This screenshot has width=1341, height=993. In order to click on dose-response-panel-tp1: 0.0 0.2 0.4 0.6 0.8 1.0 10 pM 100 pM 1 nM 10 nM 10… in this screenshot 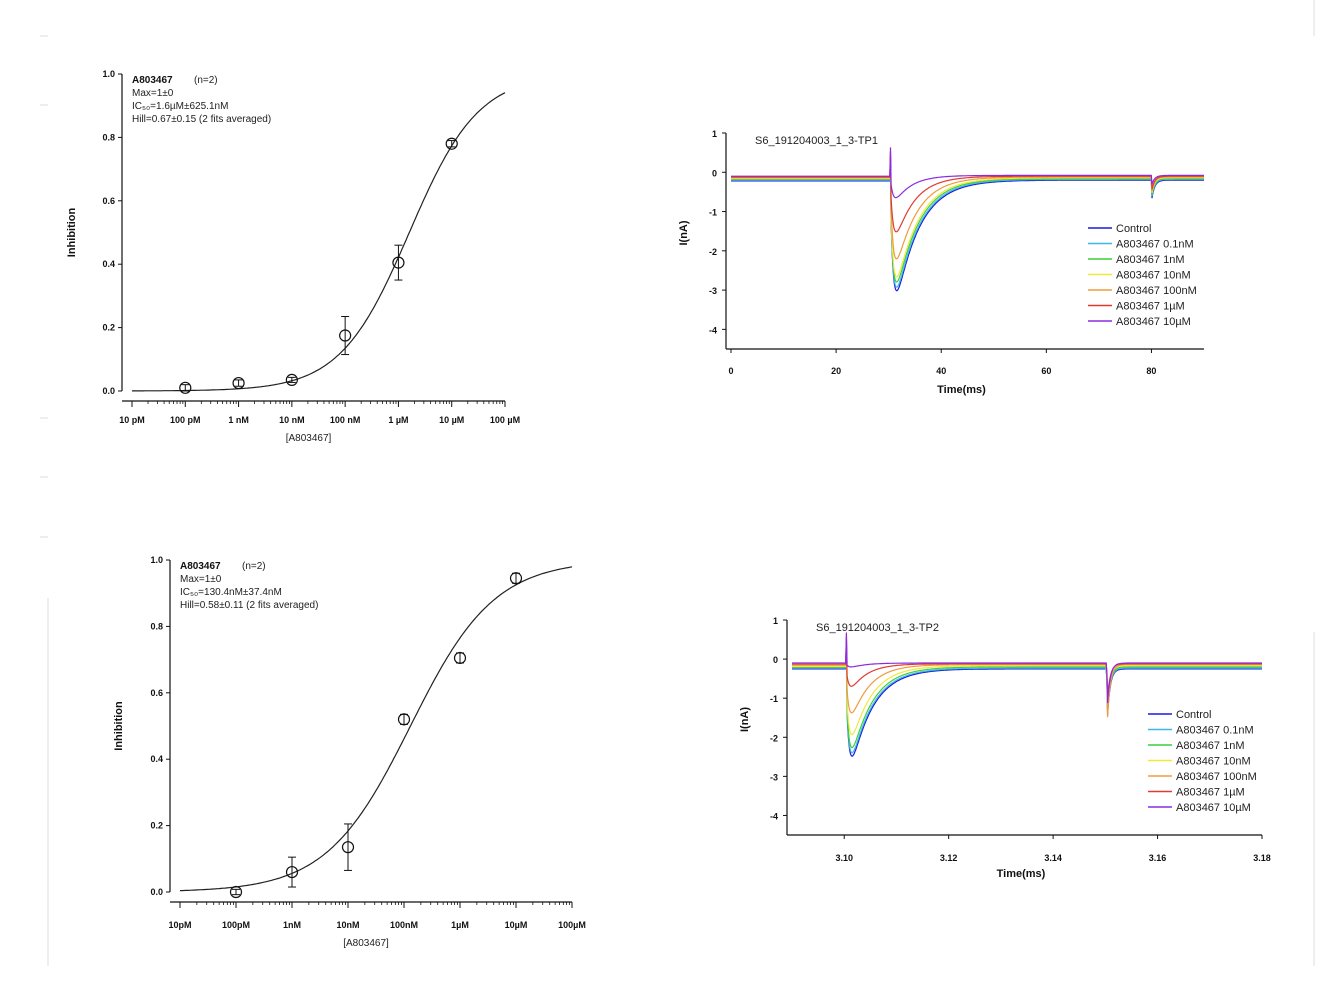, I will do `click(293, 256)`.